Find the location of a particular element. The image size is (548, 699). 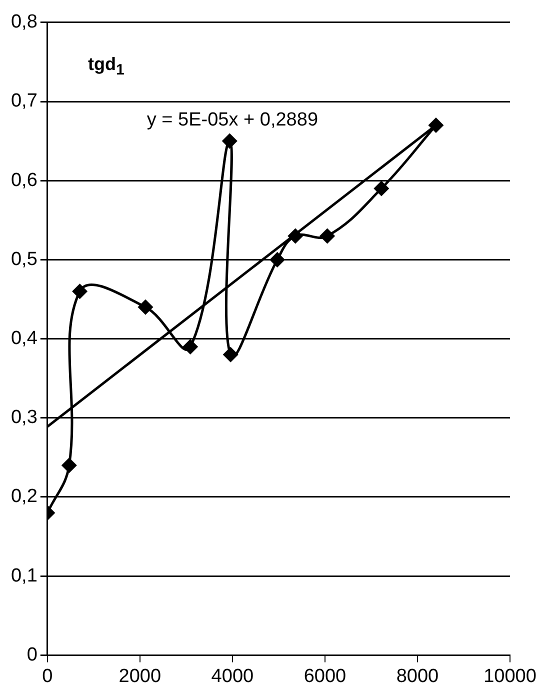

x-tick-label: 0 is located at coordinates (47, 676).